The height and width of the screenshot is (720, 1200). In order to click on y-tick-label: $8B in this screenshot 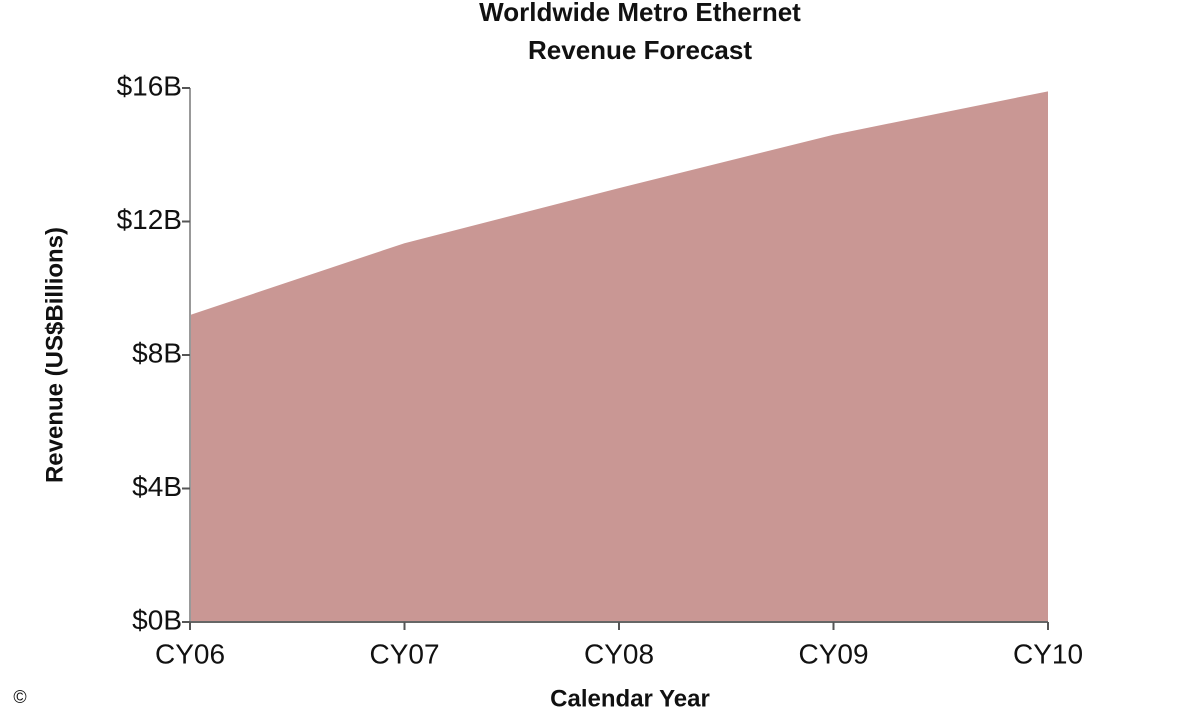, I will do `click(157, 352)`.